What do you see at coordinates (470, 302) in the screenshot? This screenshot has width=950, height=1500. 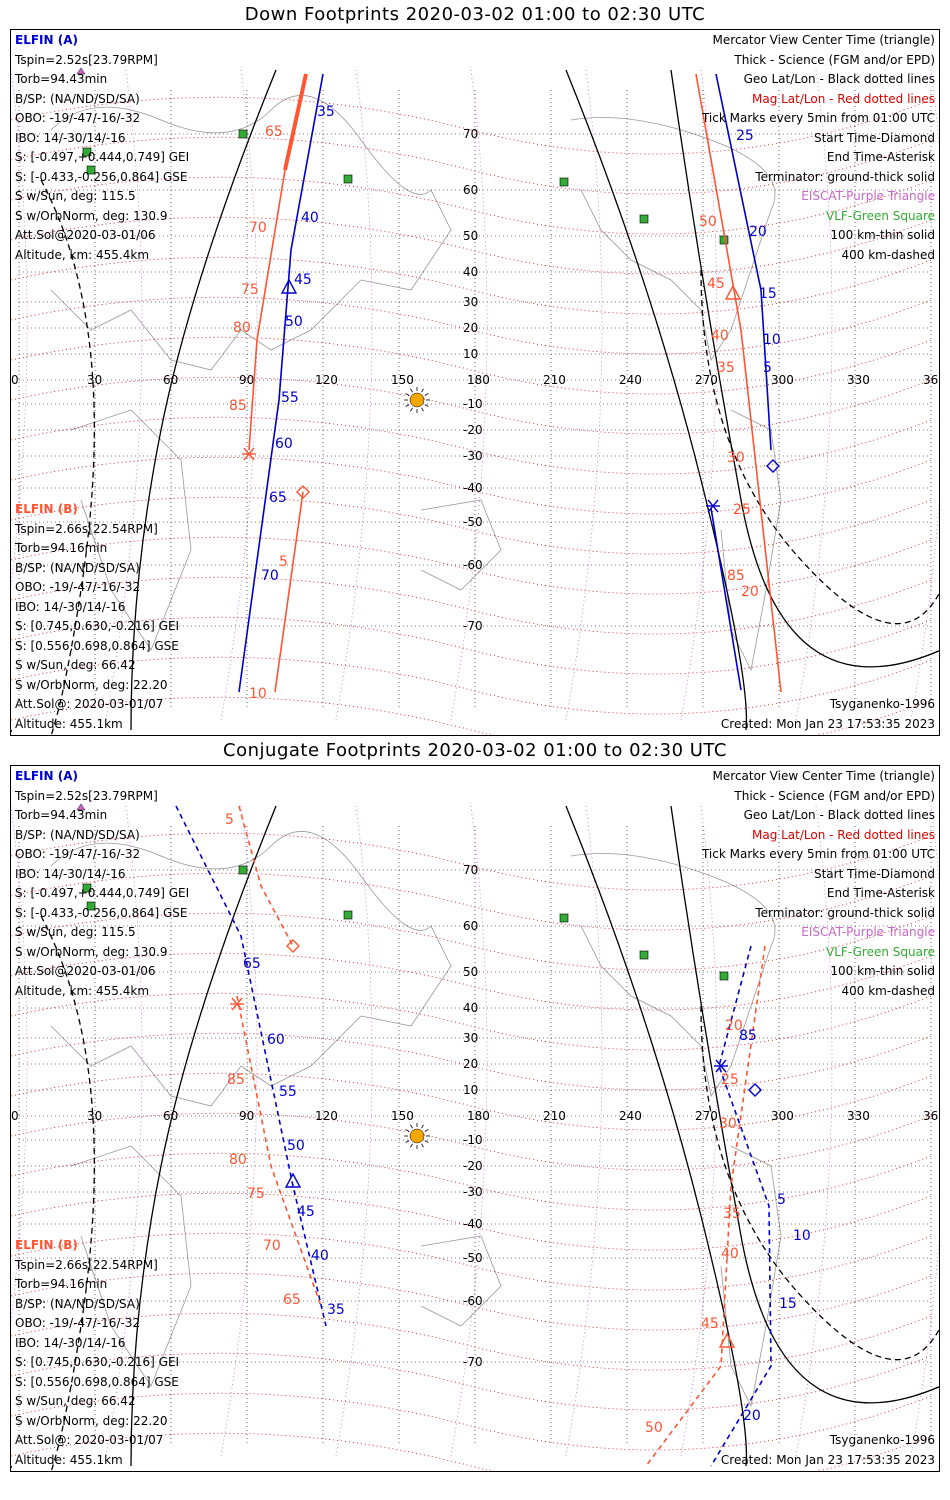 I see `lat-tick: 30` at bounding box center [470, 302].